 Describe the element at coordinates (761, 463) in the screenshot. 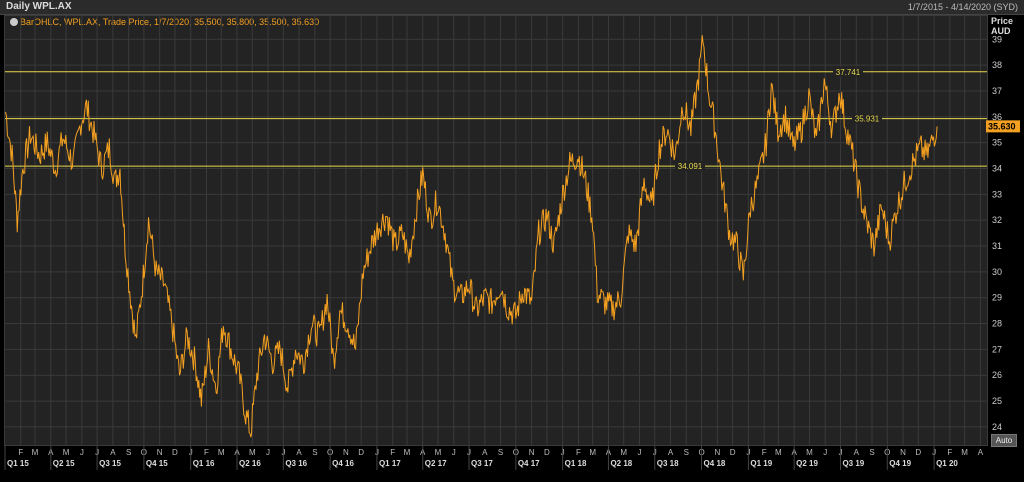

I see `x-tick-quarter-label: Q1 19` at that location.